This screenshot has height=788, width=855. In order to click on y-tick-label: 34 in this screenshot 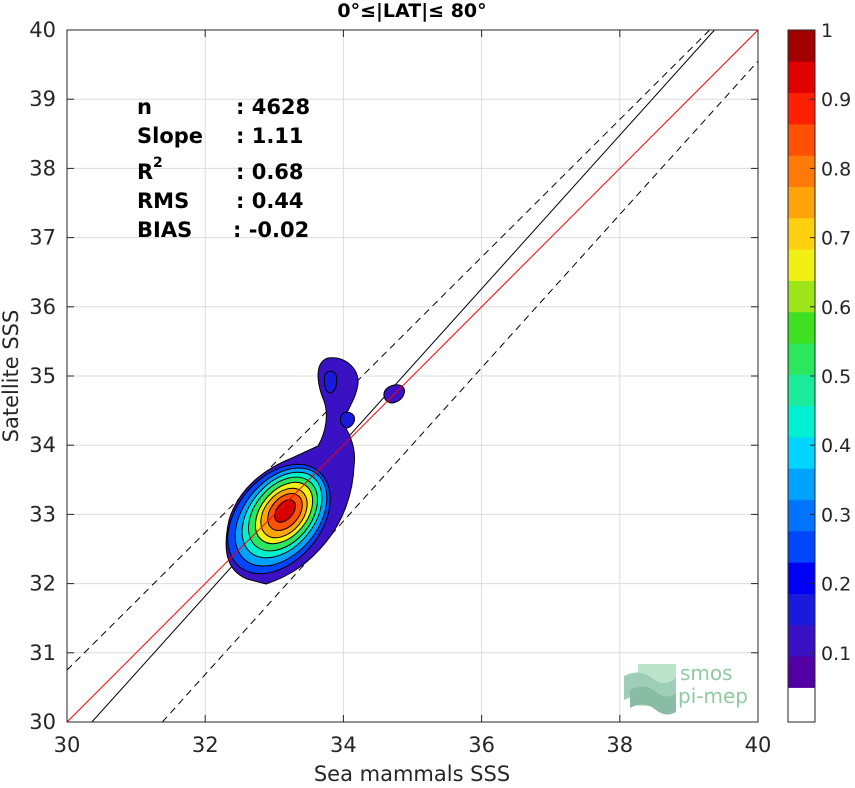, I will do `click(42, 445)`.